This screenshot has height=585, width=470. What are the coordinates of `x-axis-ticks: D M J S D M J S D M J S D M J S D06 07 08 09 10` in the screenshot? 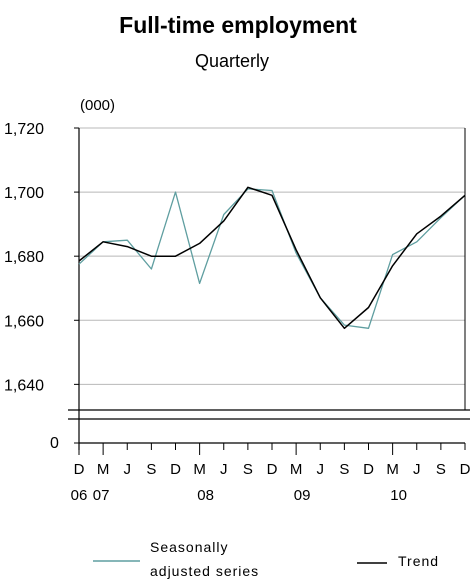 It's located at (270, 473).